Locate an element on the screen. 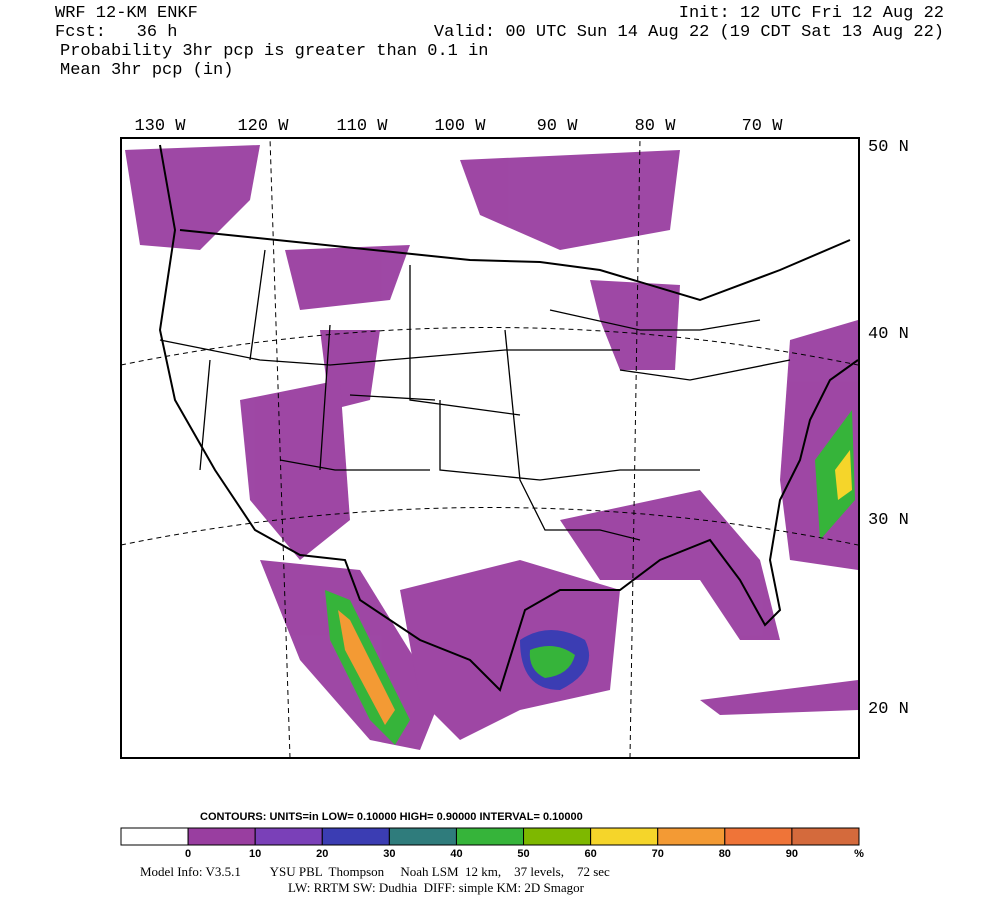 The width and height of the screenshot is (1000, 900). colorbar-tick-label: 60 is located at coordinates (591, 854).